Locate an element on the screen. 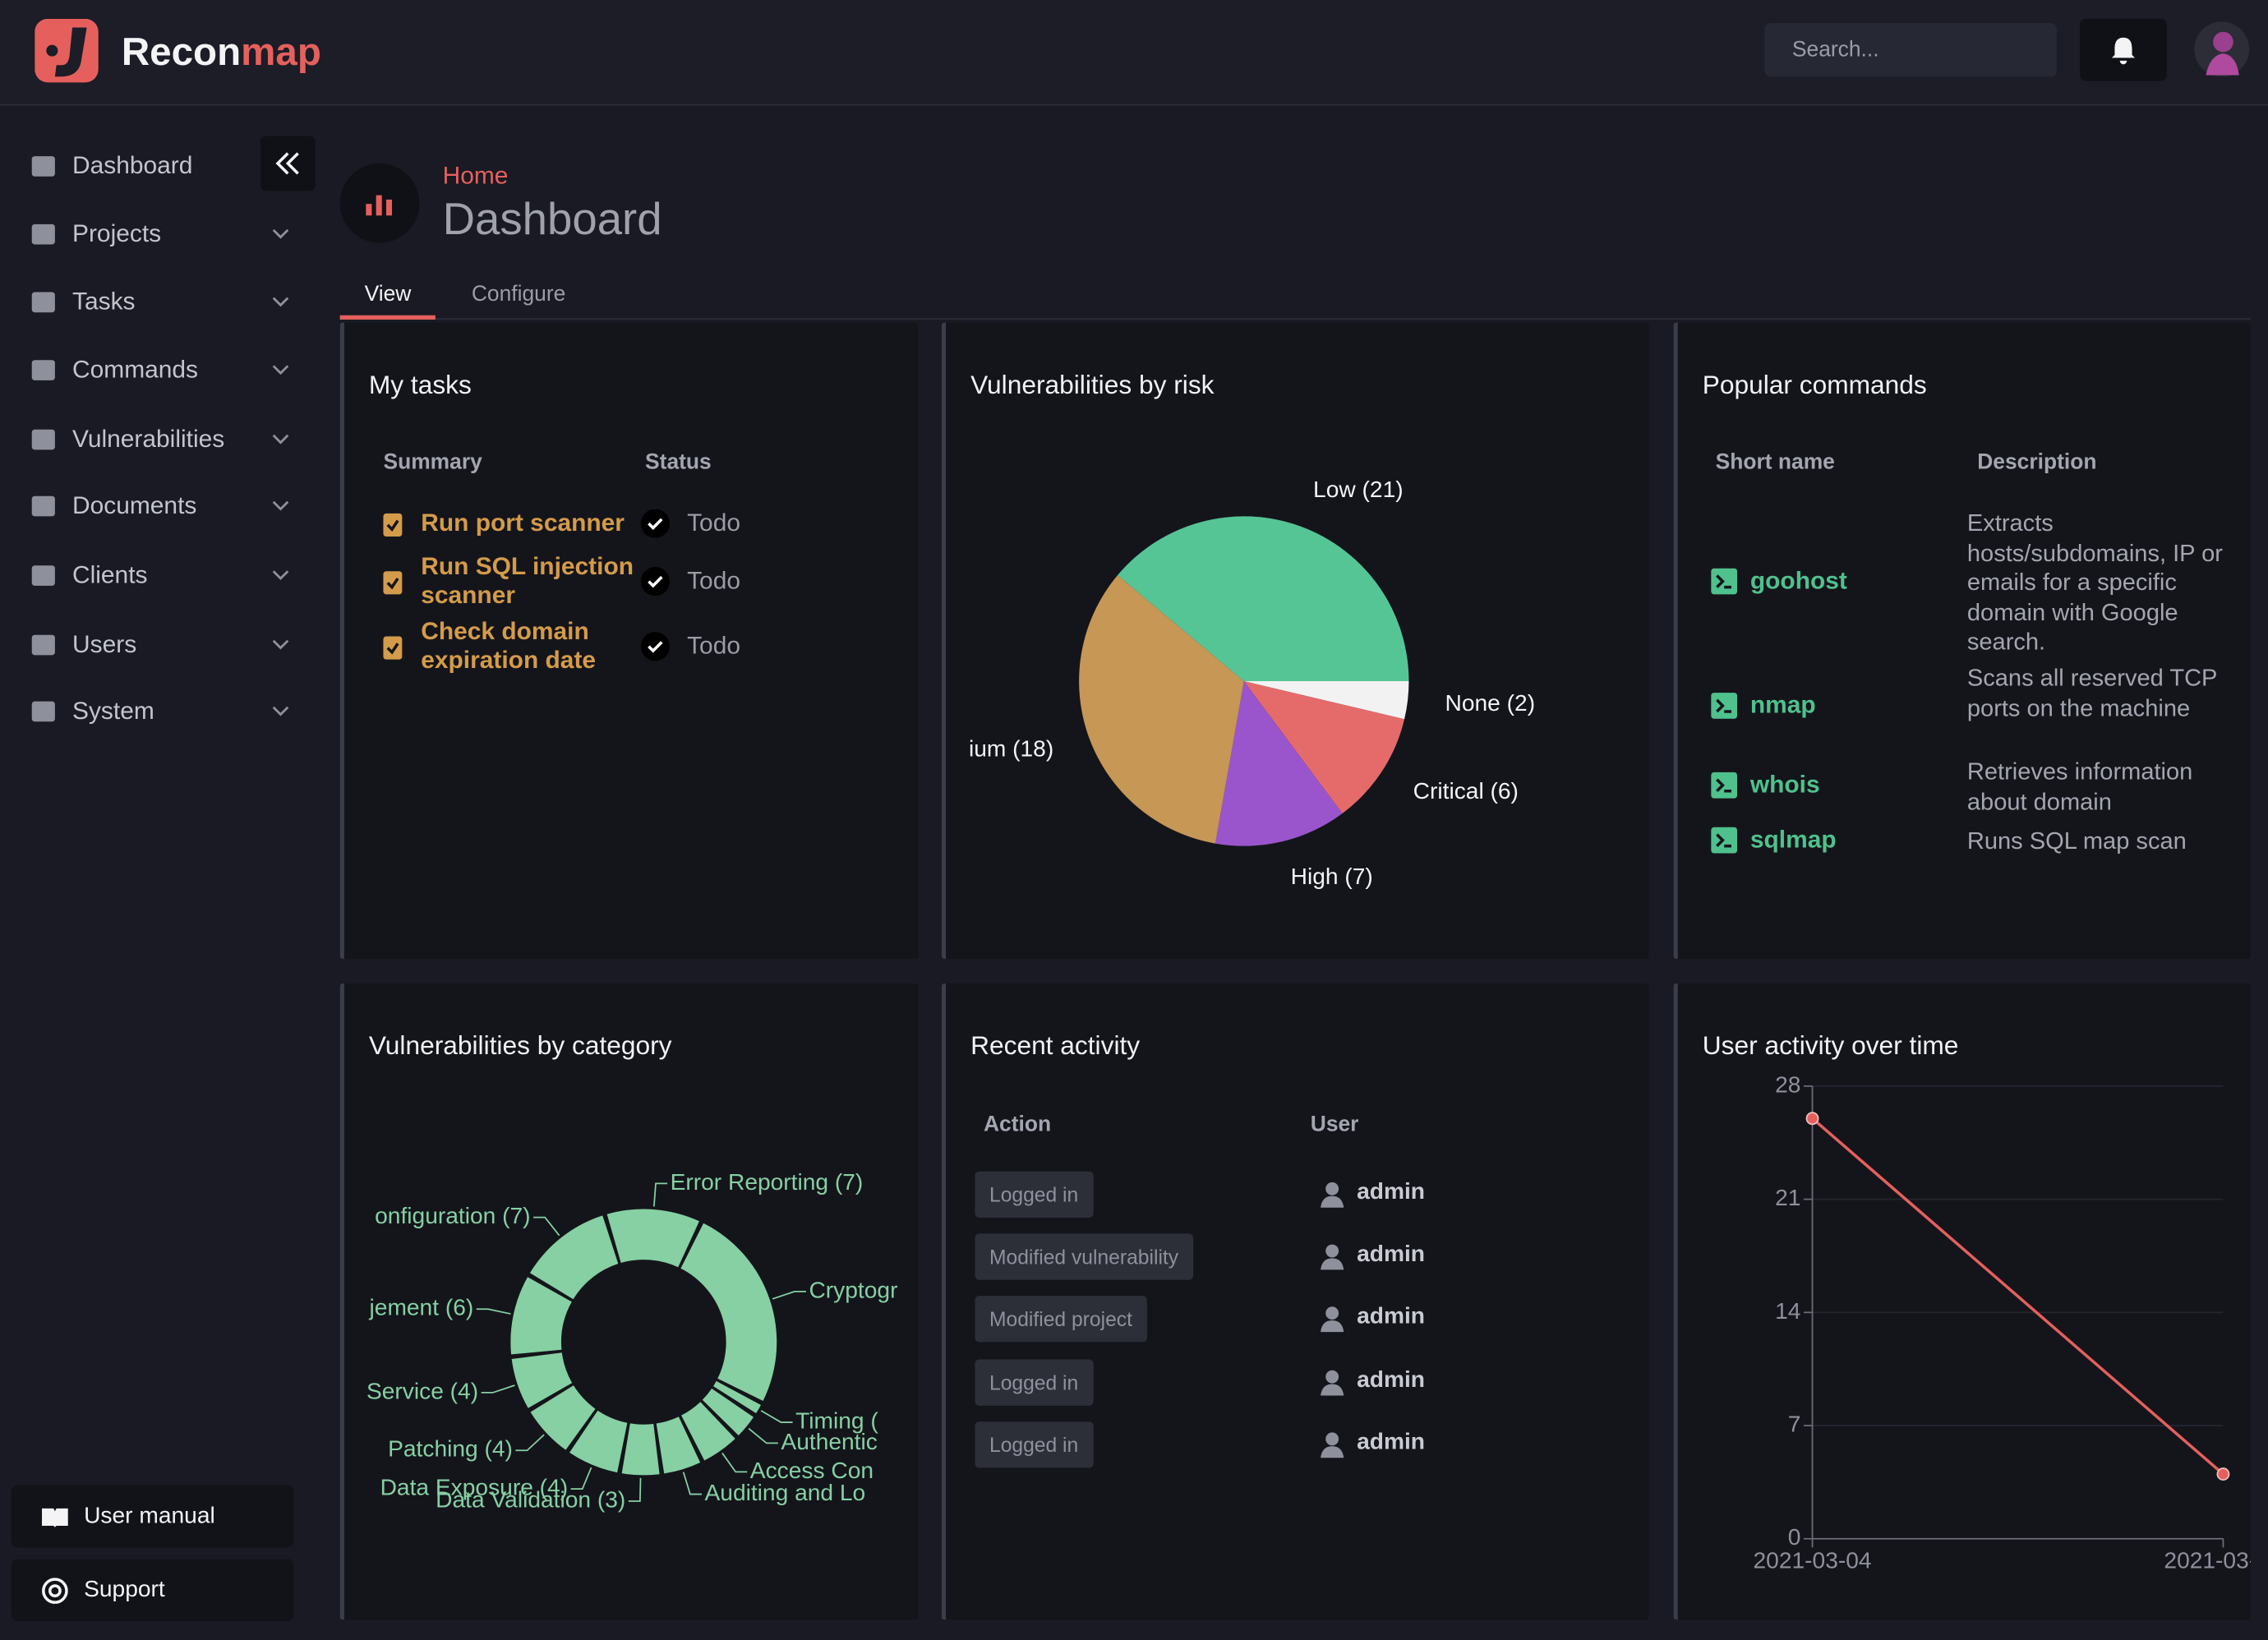 The height and width of the screenshot is (1640, 2268). nav-item: Documents is located at coordinates (160, 506).